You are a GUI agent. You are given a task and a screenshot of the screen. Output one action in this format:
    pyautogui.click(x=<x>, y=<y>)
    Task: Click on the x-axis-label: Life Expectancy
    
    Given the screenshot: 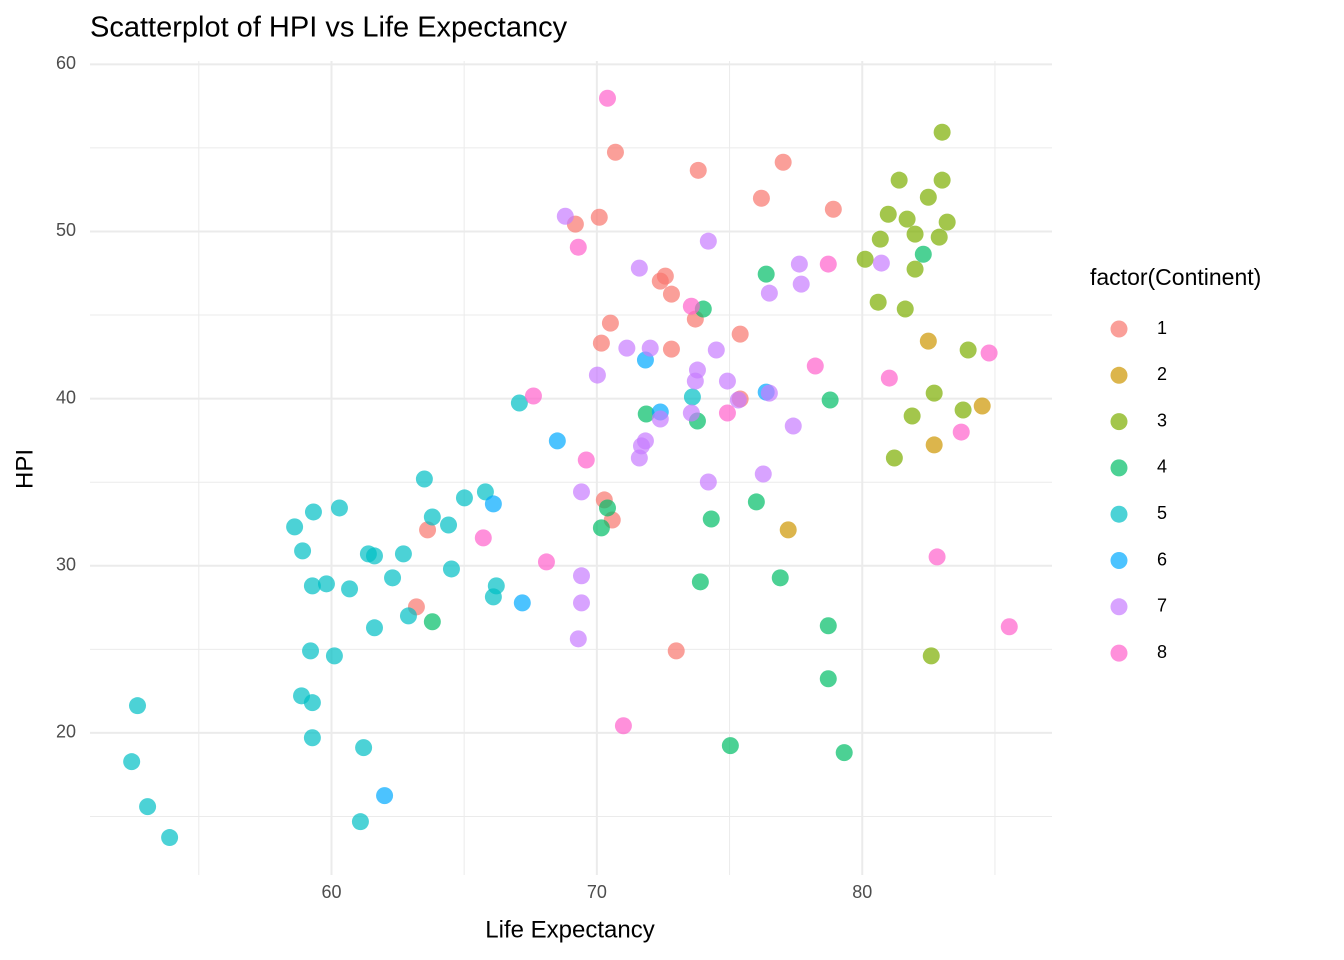 What is the action you would take?
    pyautogui.click(x=569, y=929)
    